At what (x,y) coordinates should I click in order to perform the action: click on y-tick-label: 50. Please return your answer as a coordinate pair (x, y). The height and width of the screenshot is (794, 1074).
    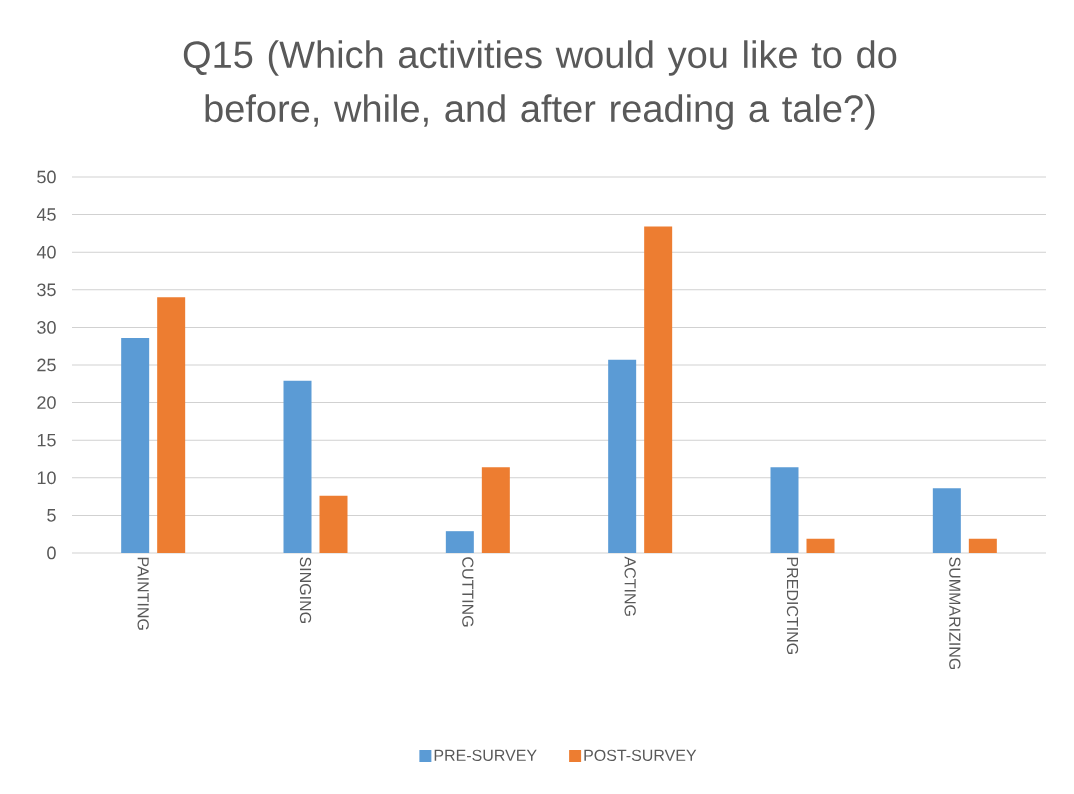
    Looking at the image, I should click on (46, 177).